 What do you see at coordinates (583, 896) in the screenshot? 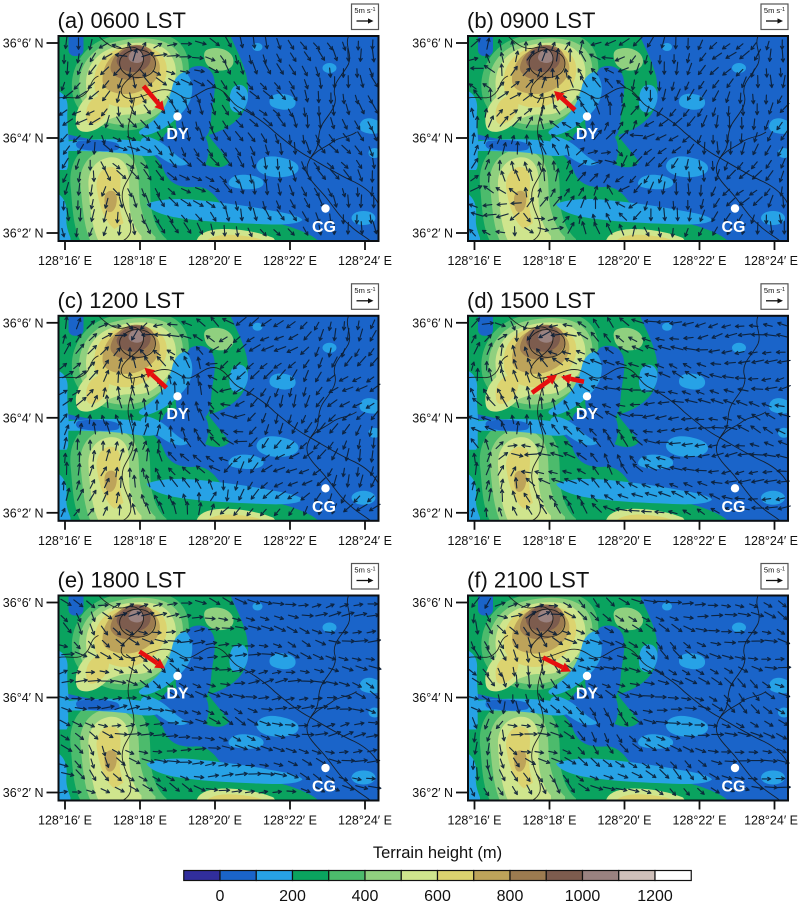
I see `svg-text: 1000` at bounding box center [583, 896].